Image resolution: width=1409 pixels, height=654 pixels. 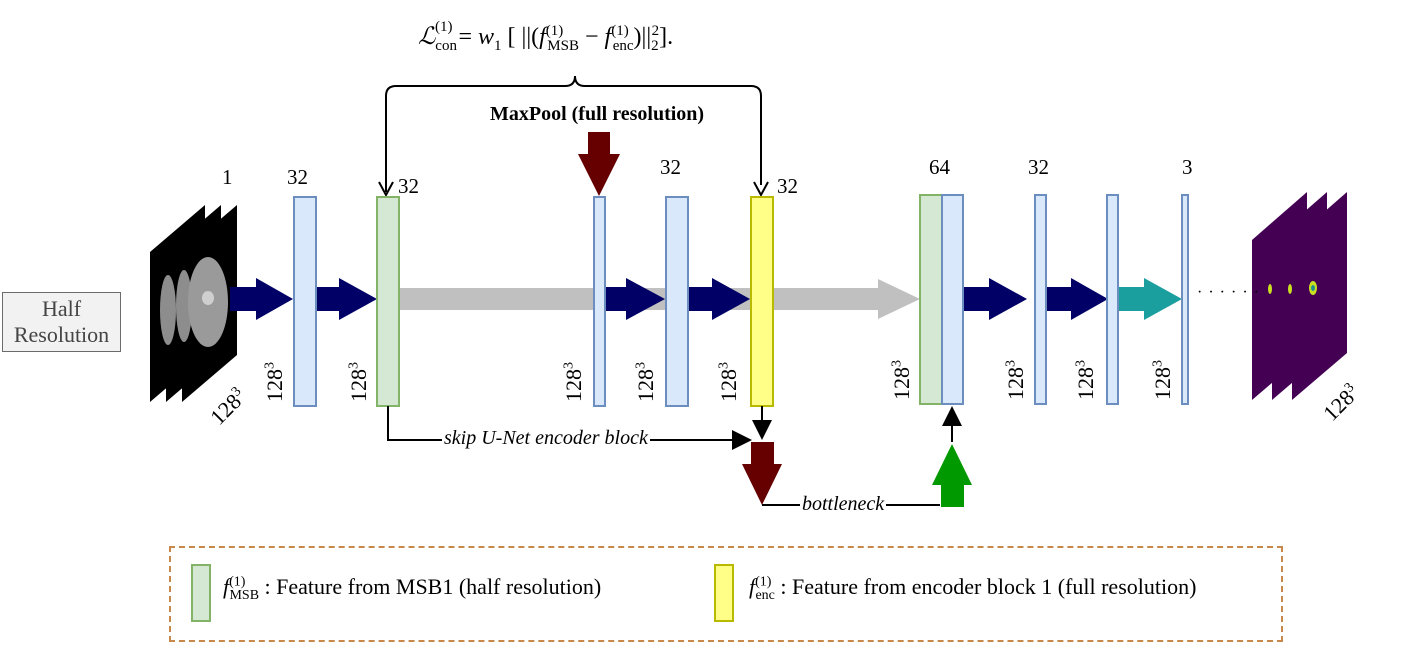 What do you see at coordinates (762, 301) in the screenshot?
I see `encoder-feature-map` at bounding box center [762, 301].